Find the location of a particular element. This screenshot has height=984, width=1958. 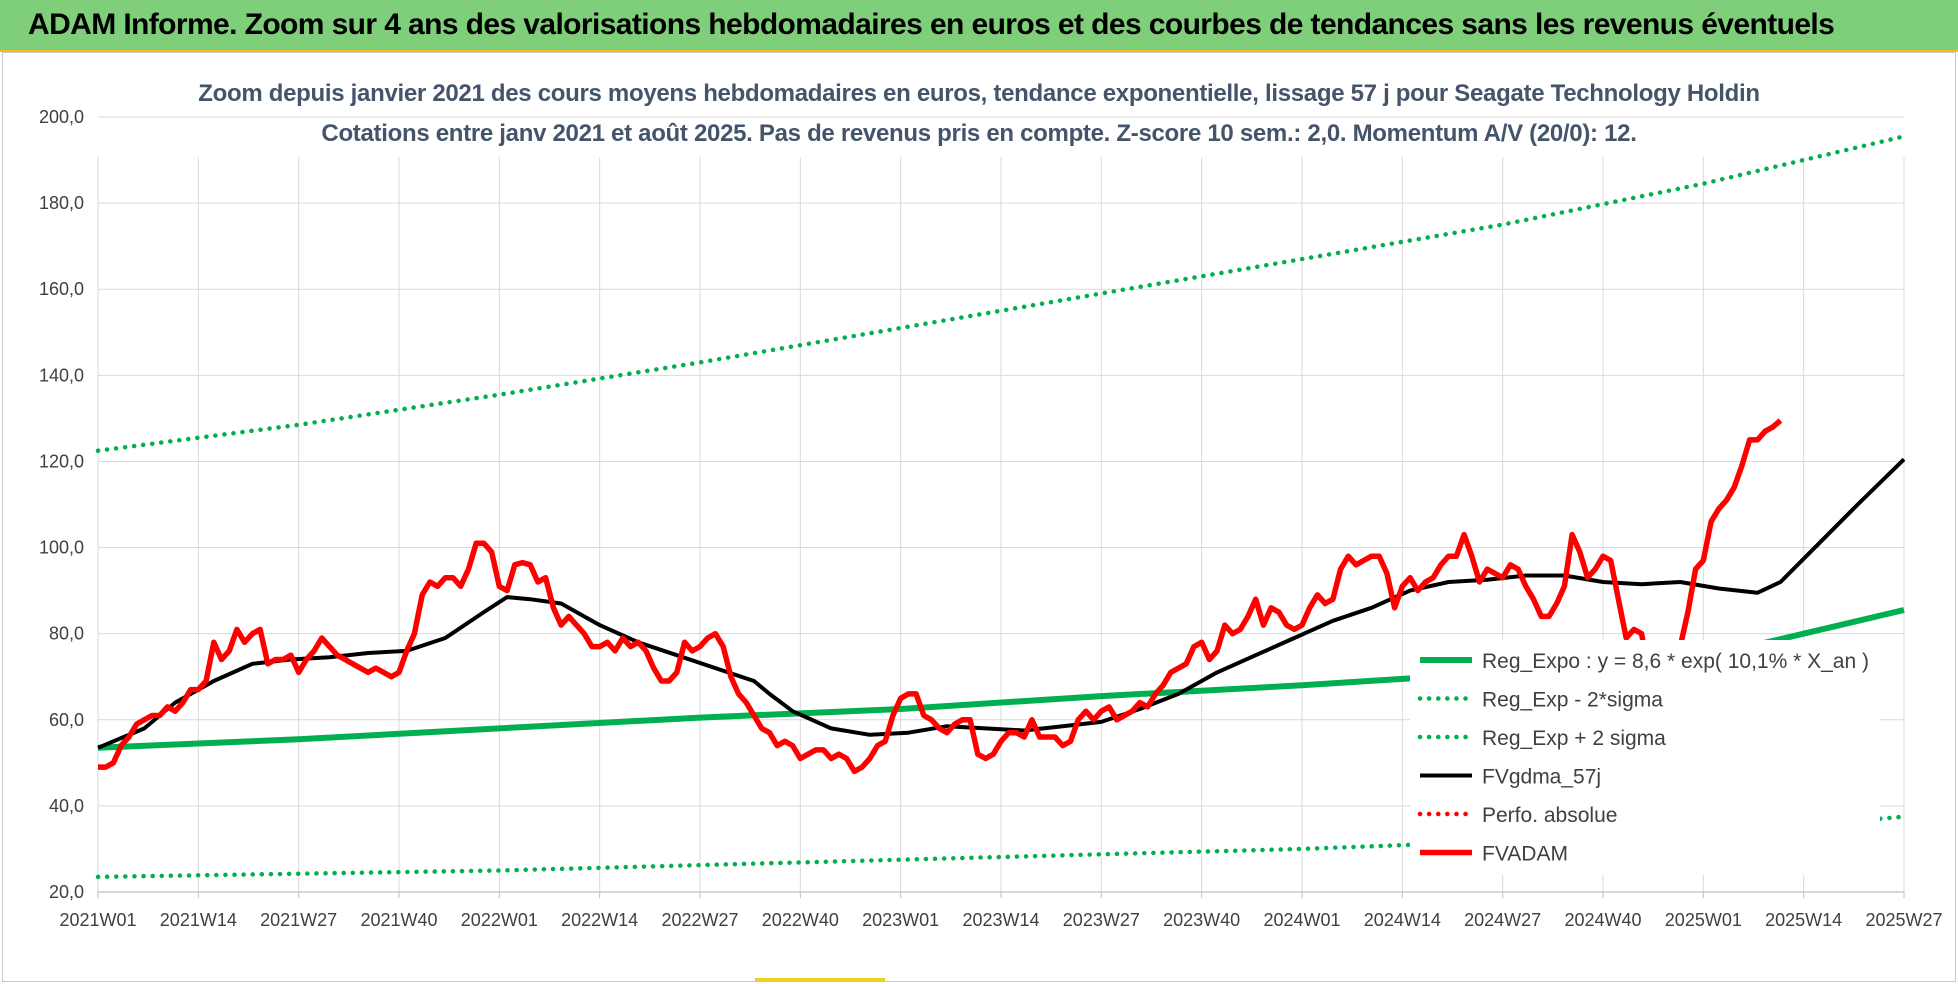

x-tick-label: 2023W40 is located at coordinates (1201, 920).